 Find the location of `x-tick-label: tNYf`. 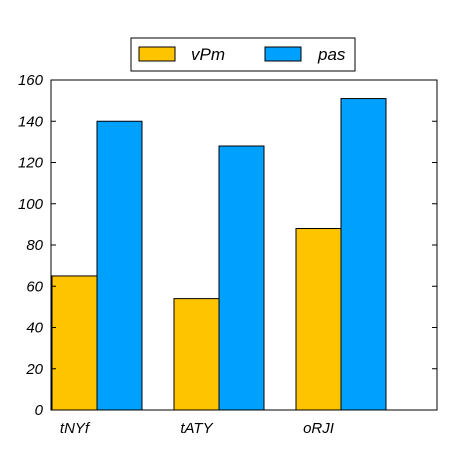

x-tick-label: tNYf is located at coordinates (75, 428).